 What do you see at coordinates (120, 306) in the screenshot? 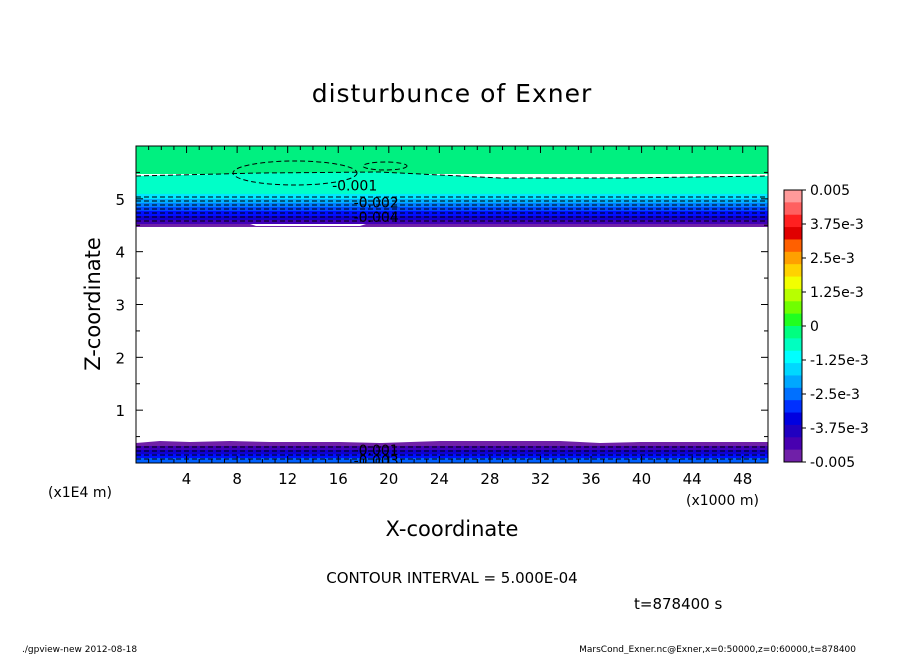
I see `y-tick-label: 3` at bounding box center [120, 306].